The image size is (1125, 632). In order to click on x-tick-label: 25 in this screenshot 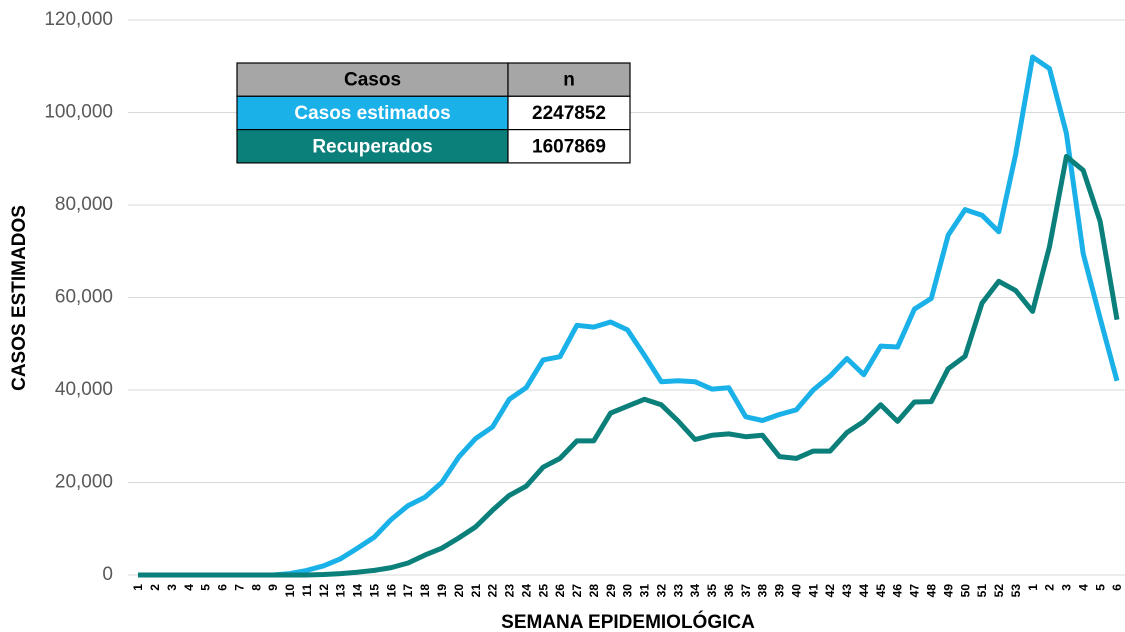, I will do `click(543, 591)`.